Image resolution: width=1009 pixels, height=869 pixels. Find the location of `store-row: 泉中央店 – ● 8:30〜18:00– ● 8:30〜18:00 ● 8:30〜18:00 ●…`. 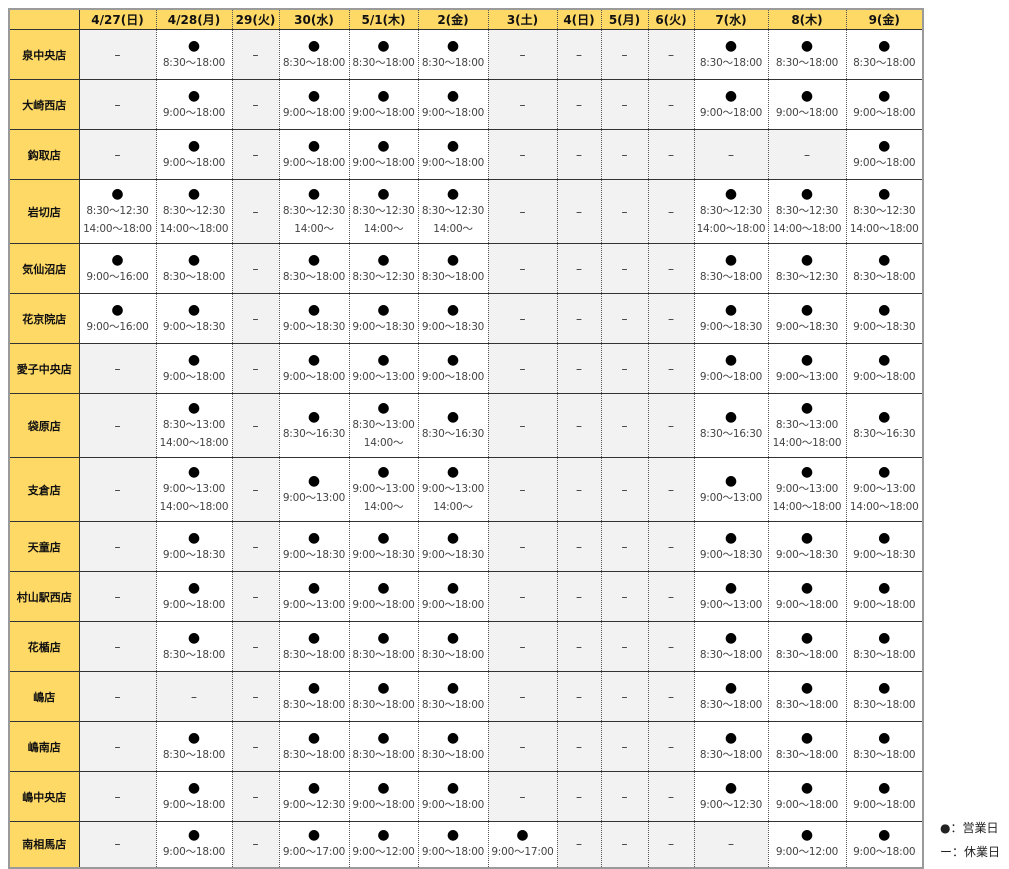

store-row: 泉中央店 – ● 8:30〜18:00– ● 8:30〜18:00 ● 8:30〜18:00 ●… is located at coordinates (466, 54).